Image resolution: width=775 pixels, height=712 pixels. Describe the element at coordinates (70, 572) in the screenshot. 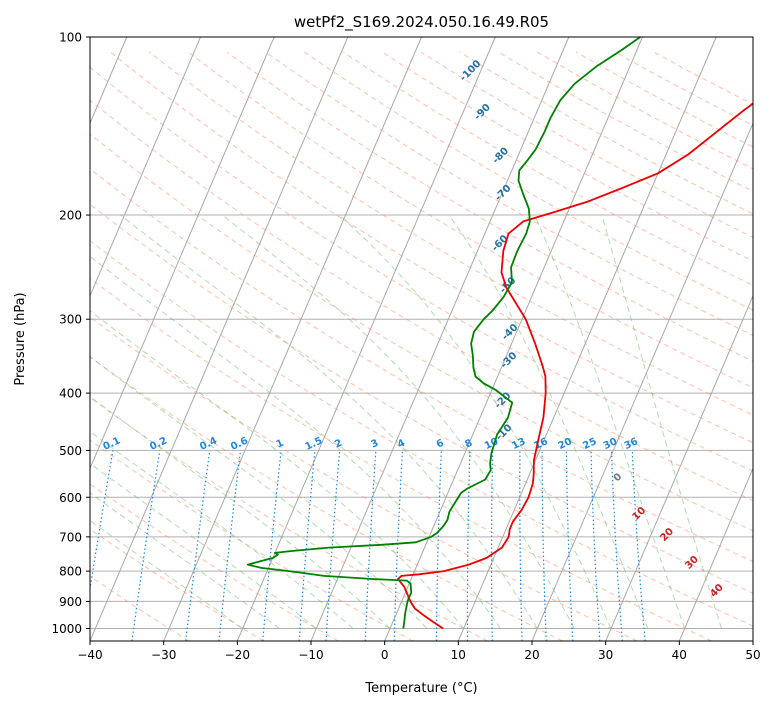

I see `y-tick-label: 800` at that location.